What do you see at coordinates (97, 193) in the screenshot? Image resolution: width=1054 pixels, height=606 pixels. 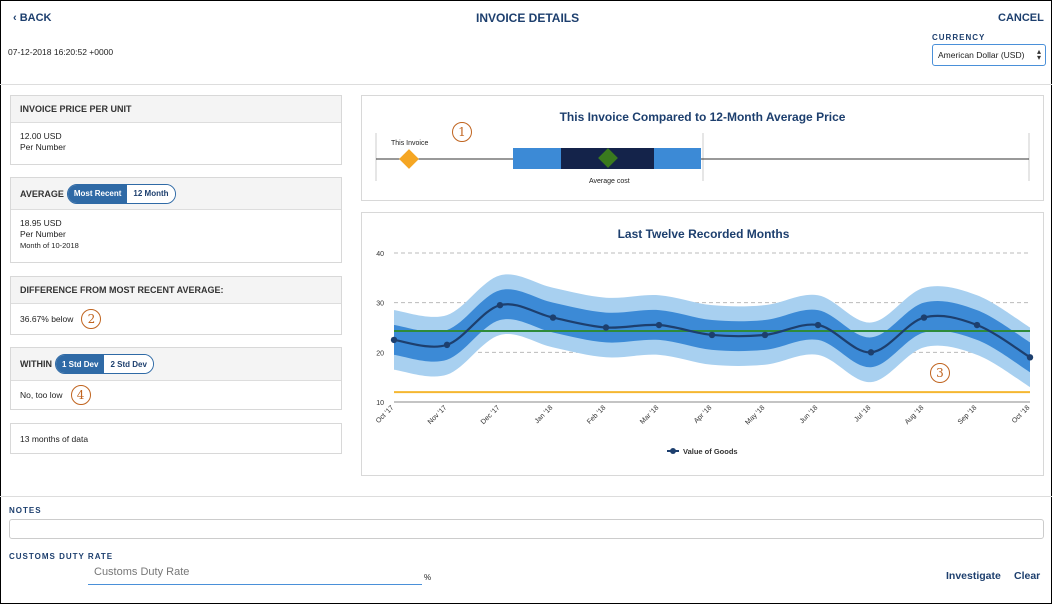 I see `most-recent-toggle: Most Recent` at bounding box center [97, 193].